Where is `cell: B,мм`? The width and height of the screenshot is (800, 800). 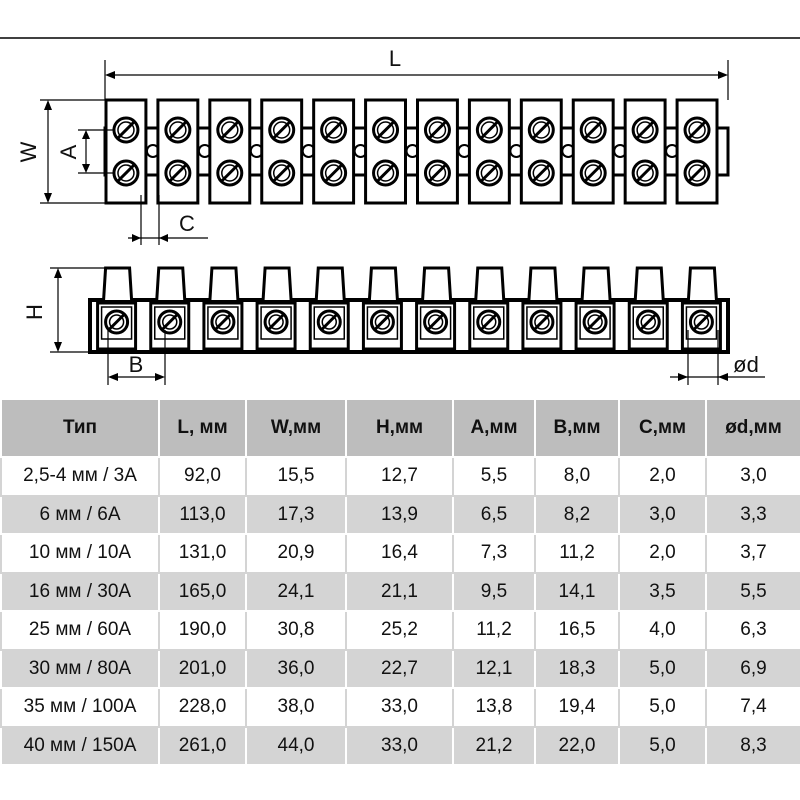
cell: B,мм is located at coordinates (577, 428).